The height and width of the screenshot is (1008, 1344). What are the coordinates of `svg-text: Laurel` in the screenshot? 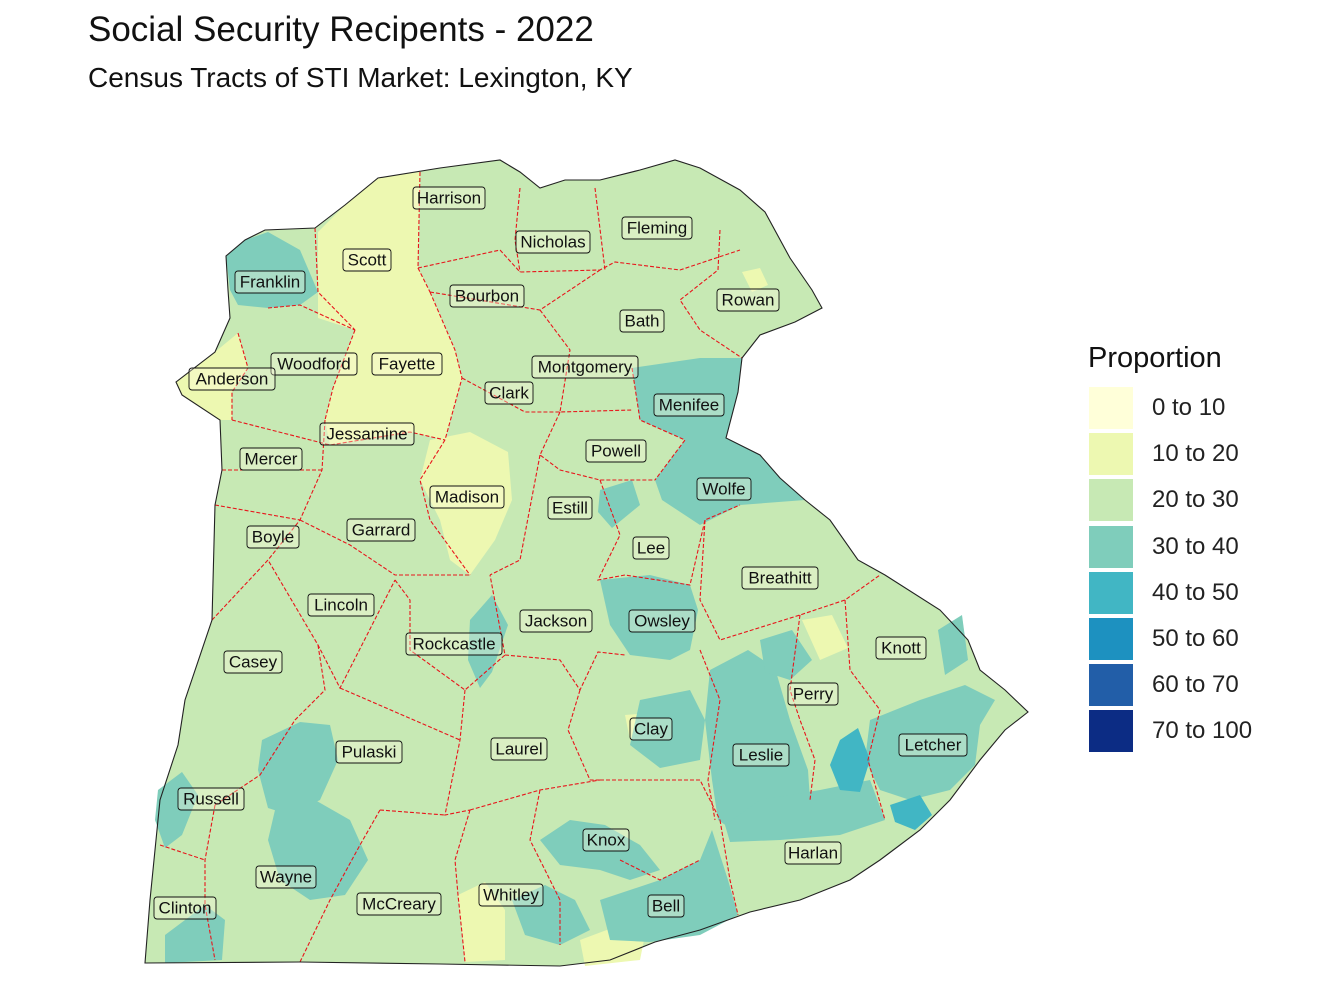 It's located at (518, 749).